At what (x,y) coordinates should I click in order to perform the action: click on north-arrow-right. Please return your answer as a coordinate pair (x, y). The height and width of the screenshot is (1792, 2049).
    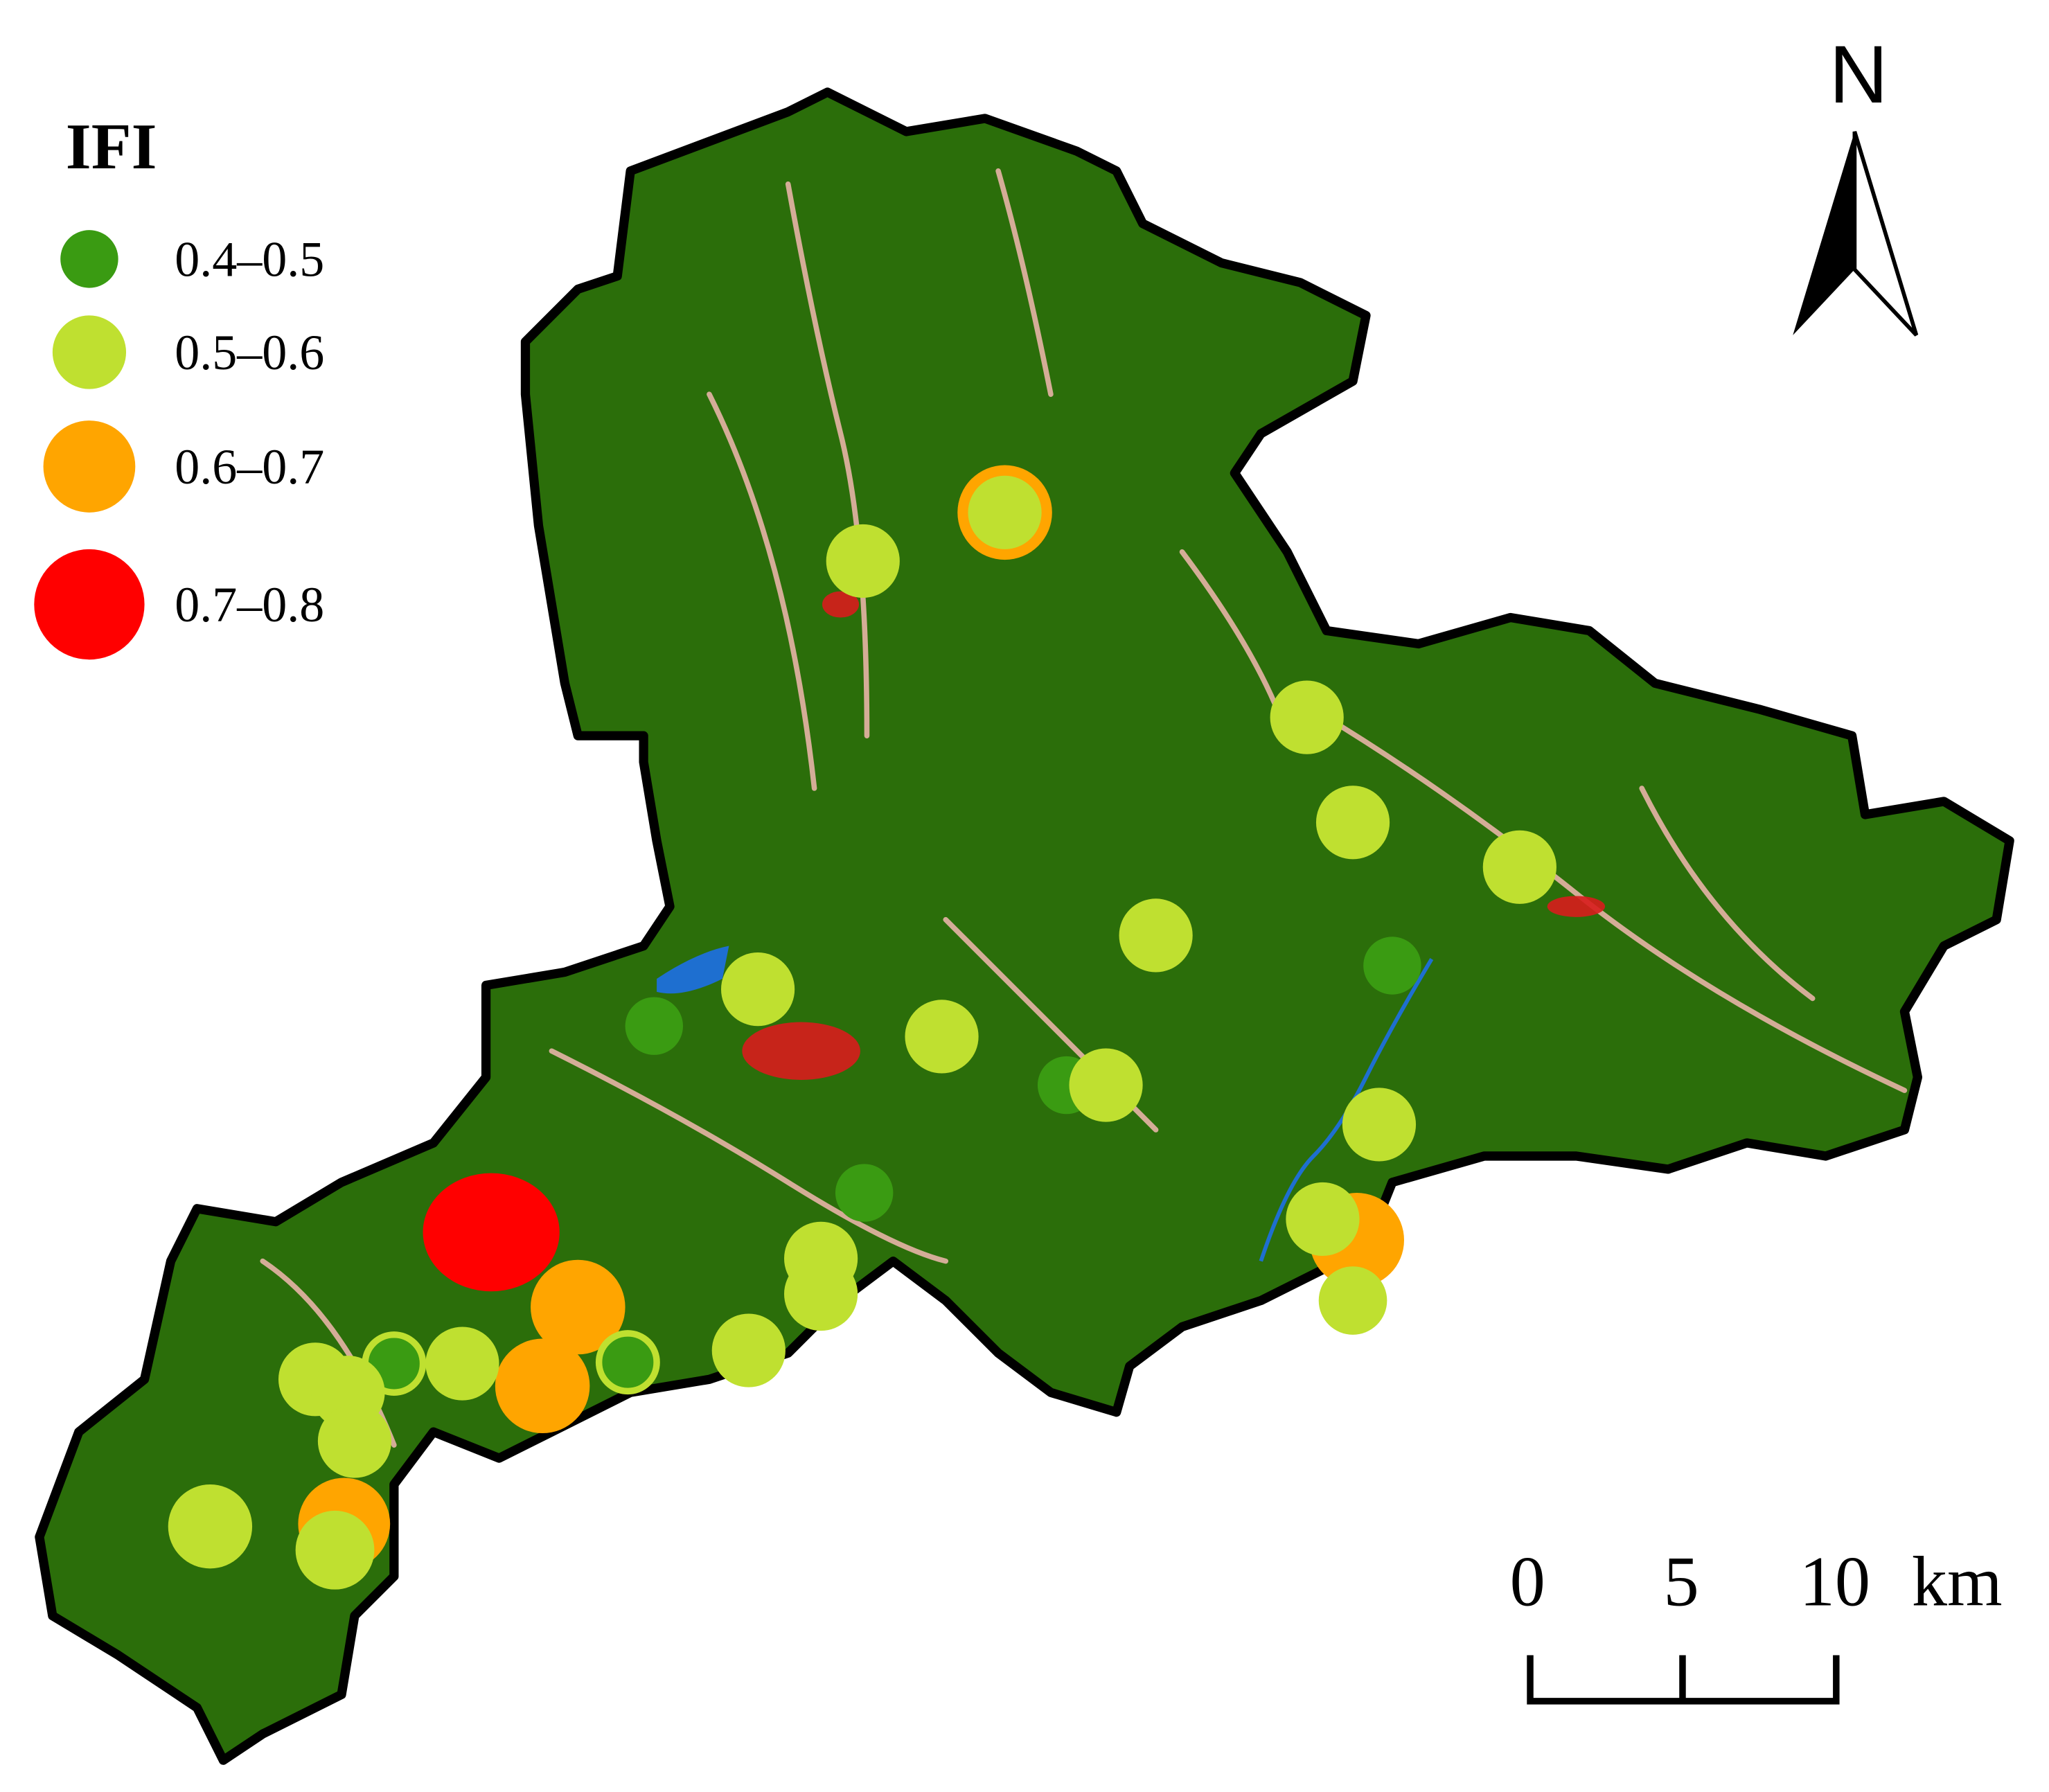
    Looking at the image, I should click on (1886, 234).